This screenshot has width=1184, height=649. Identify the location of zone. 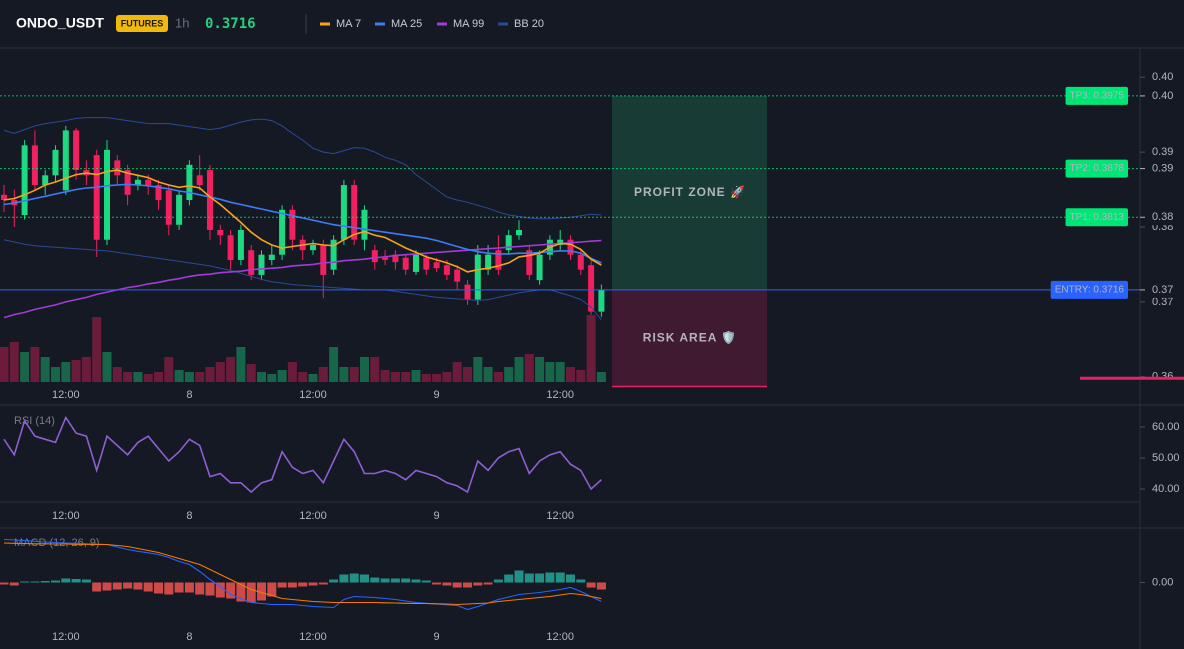
(689, 192).